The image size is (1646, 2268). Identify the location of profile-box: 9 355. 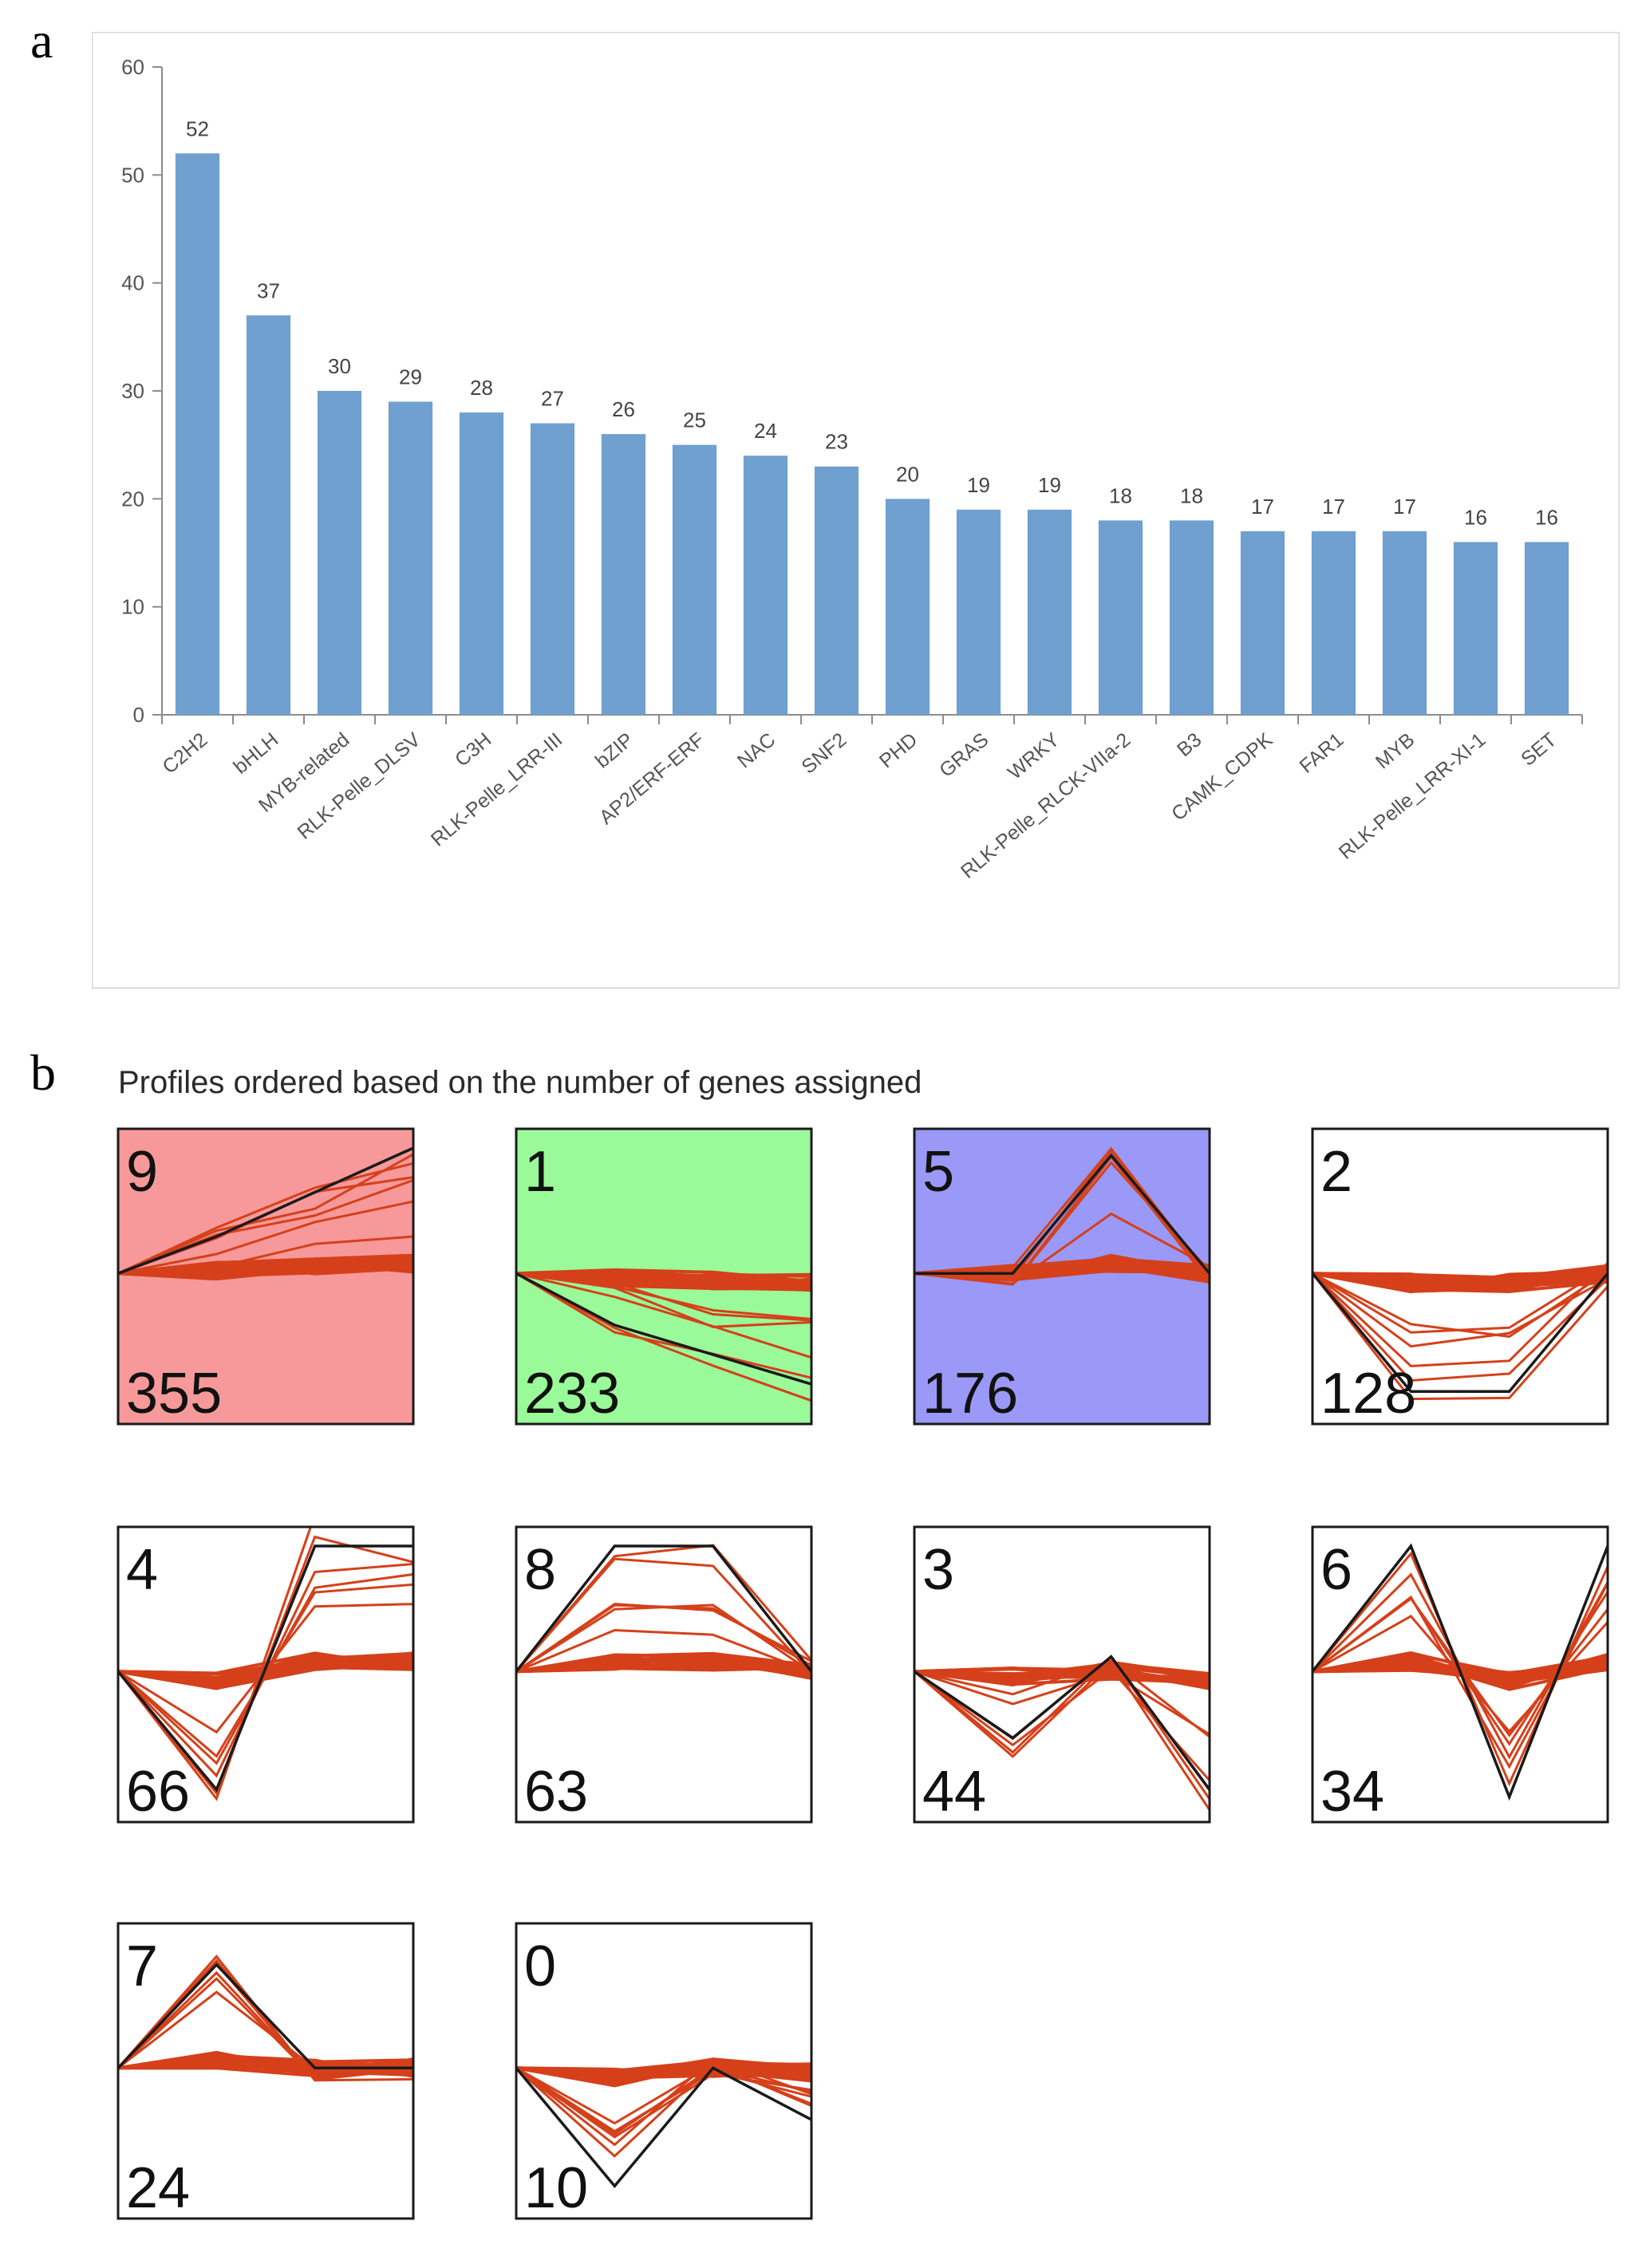
(265, 1277).